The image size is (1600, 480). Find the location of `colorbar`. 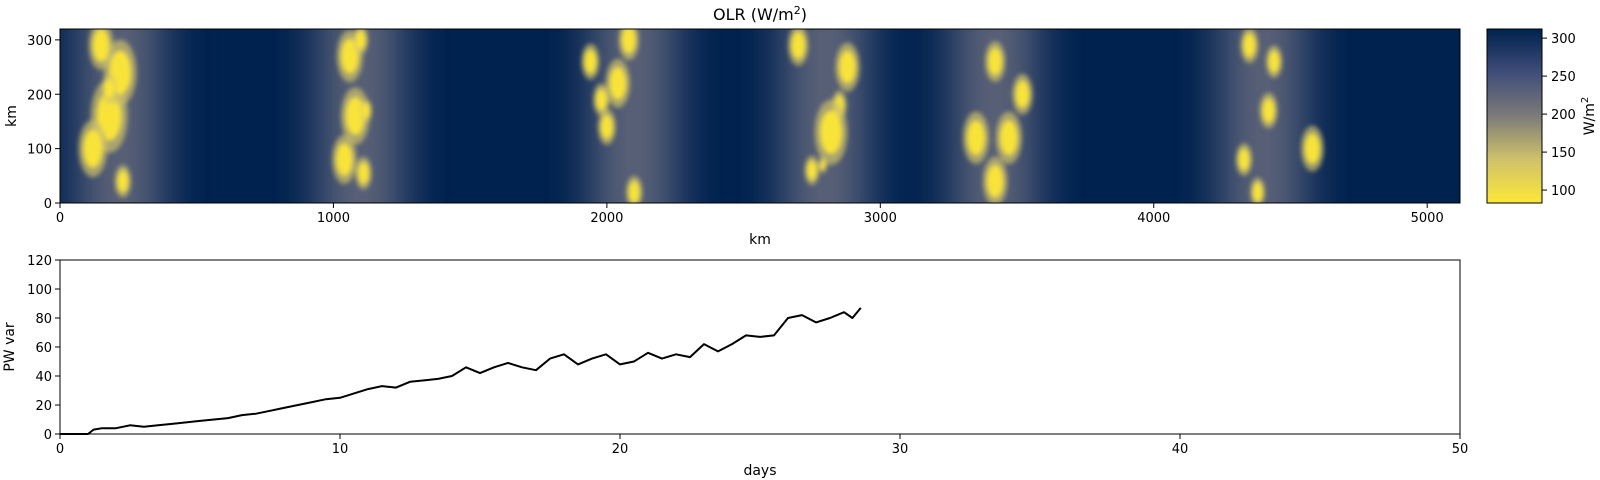

colorbar is located at coordinates (1514, 116).